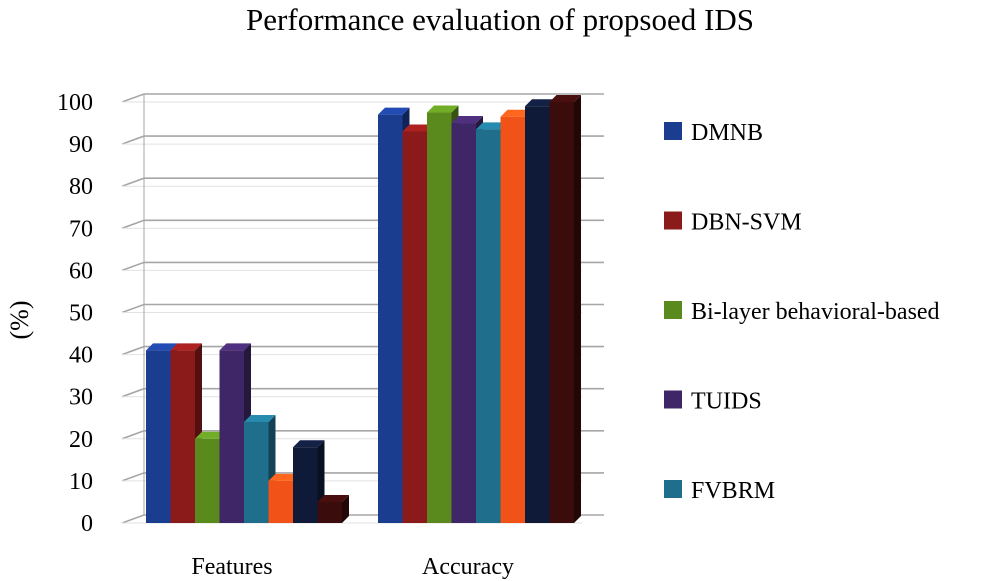  What do you see at coordinates (81, 440) in the screenshot?
I see `y-tick-label: 20` at bounding box center [81, 440].